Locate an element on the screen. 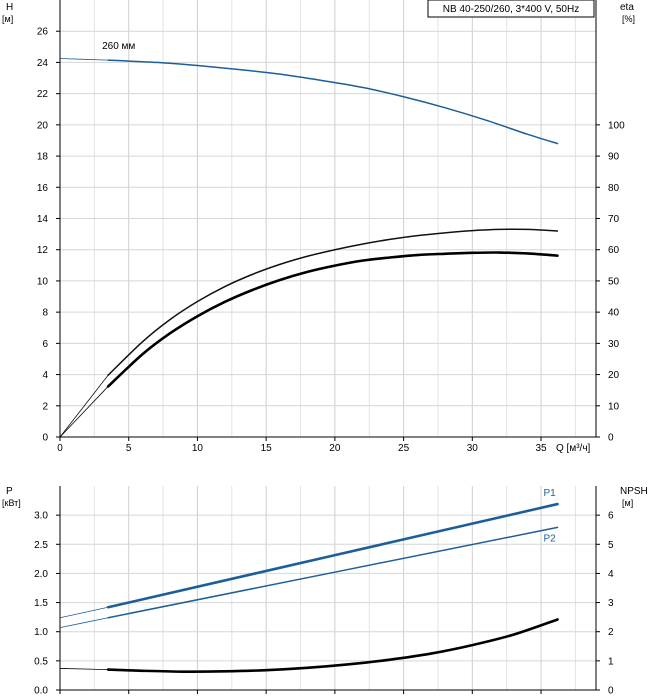 The width and height of the screenshot is (658, 700). right-axis-tick-label: 2 is located at coordinates (611, 632).